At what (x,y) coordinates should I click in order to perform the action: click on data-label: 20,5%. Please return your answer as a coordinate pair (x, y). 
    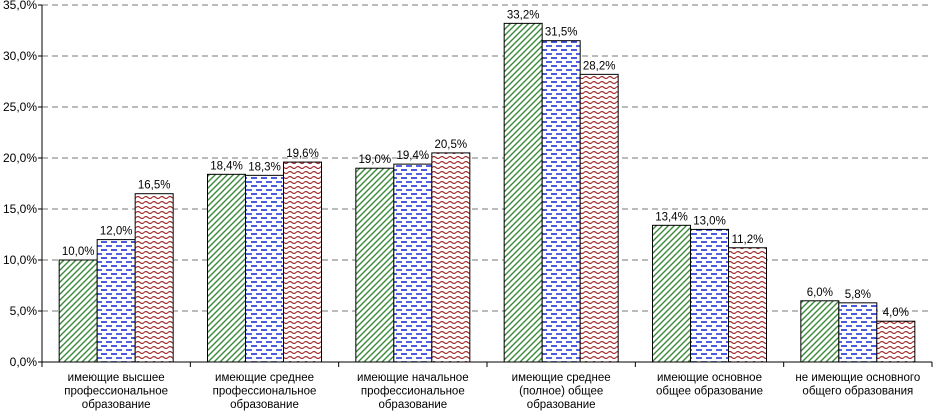
    Looking at the image, I should click on (451, 145).